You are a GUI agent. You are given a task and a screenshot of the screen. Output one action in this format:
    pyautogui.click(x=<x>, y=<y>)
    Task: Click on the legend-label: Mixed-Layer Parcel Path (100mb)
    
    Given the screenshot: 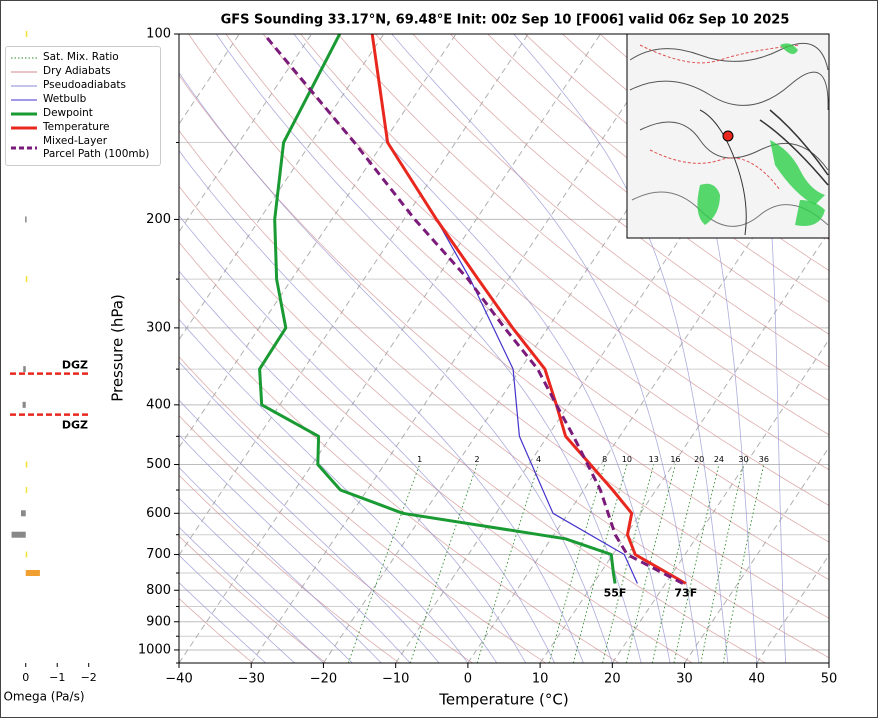 What is the action you would take?
    pyautogui.click(x=96, y=147)
    